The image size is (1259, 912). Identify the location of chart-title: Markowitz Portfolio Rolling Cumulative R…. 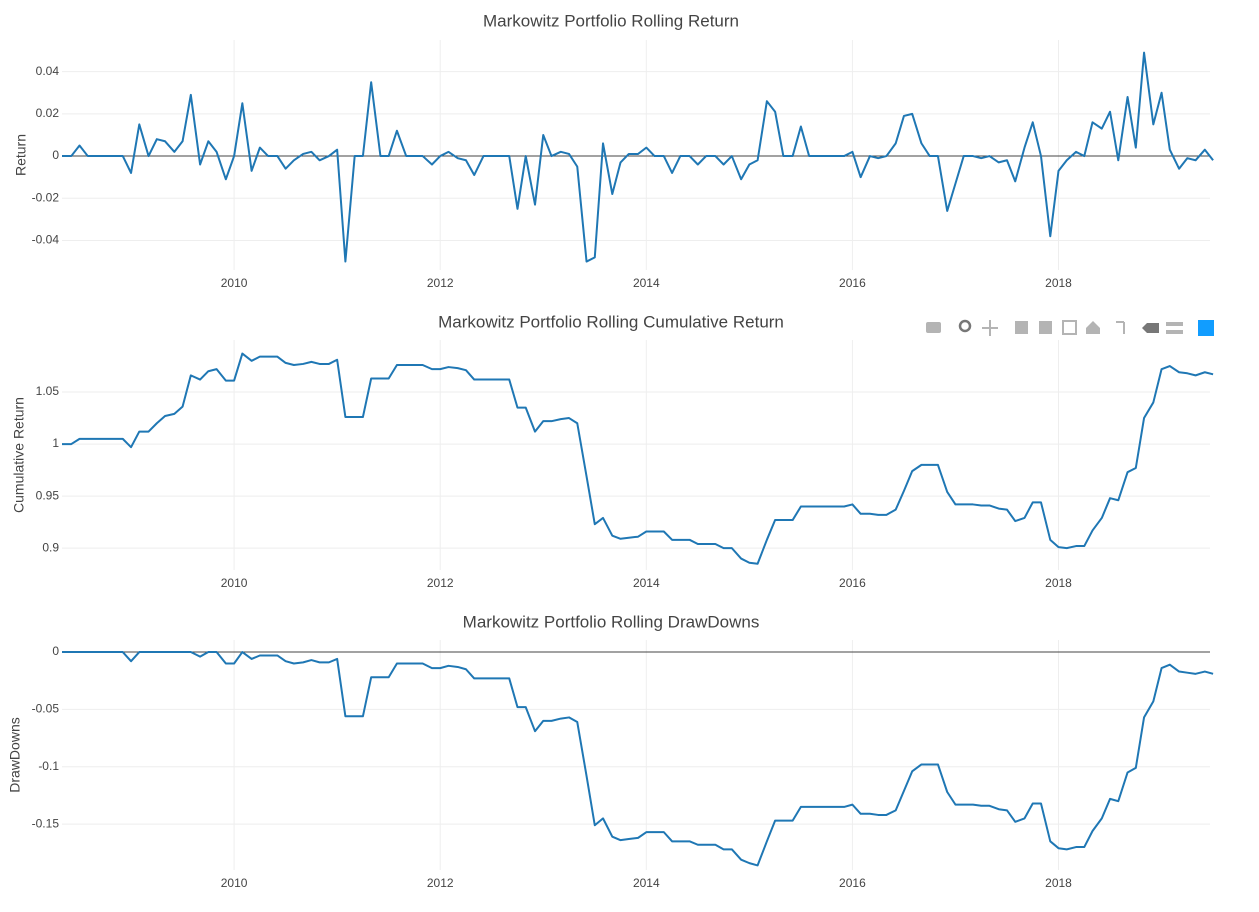
(611, 321).